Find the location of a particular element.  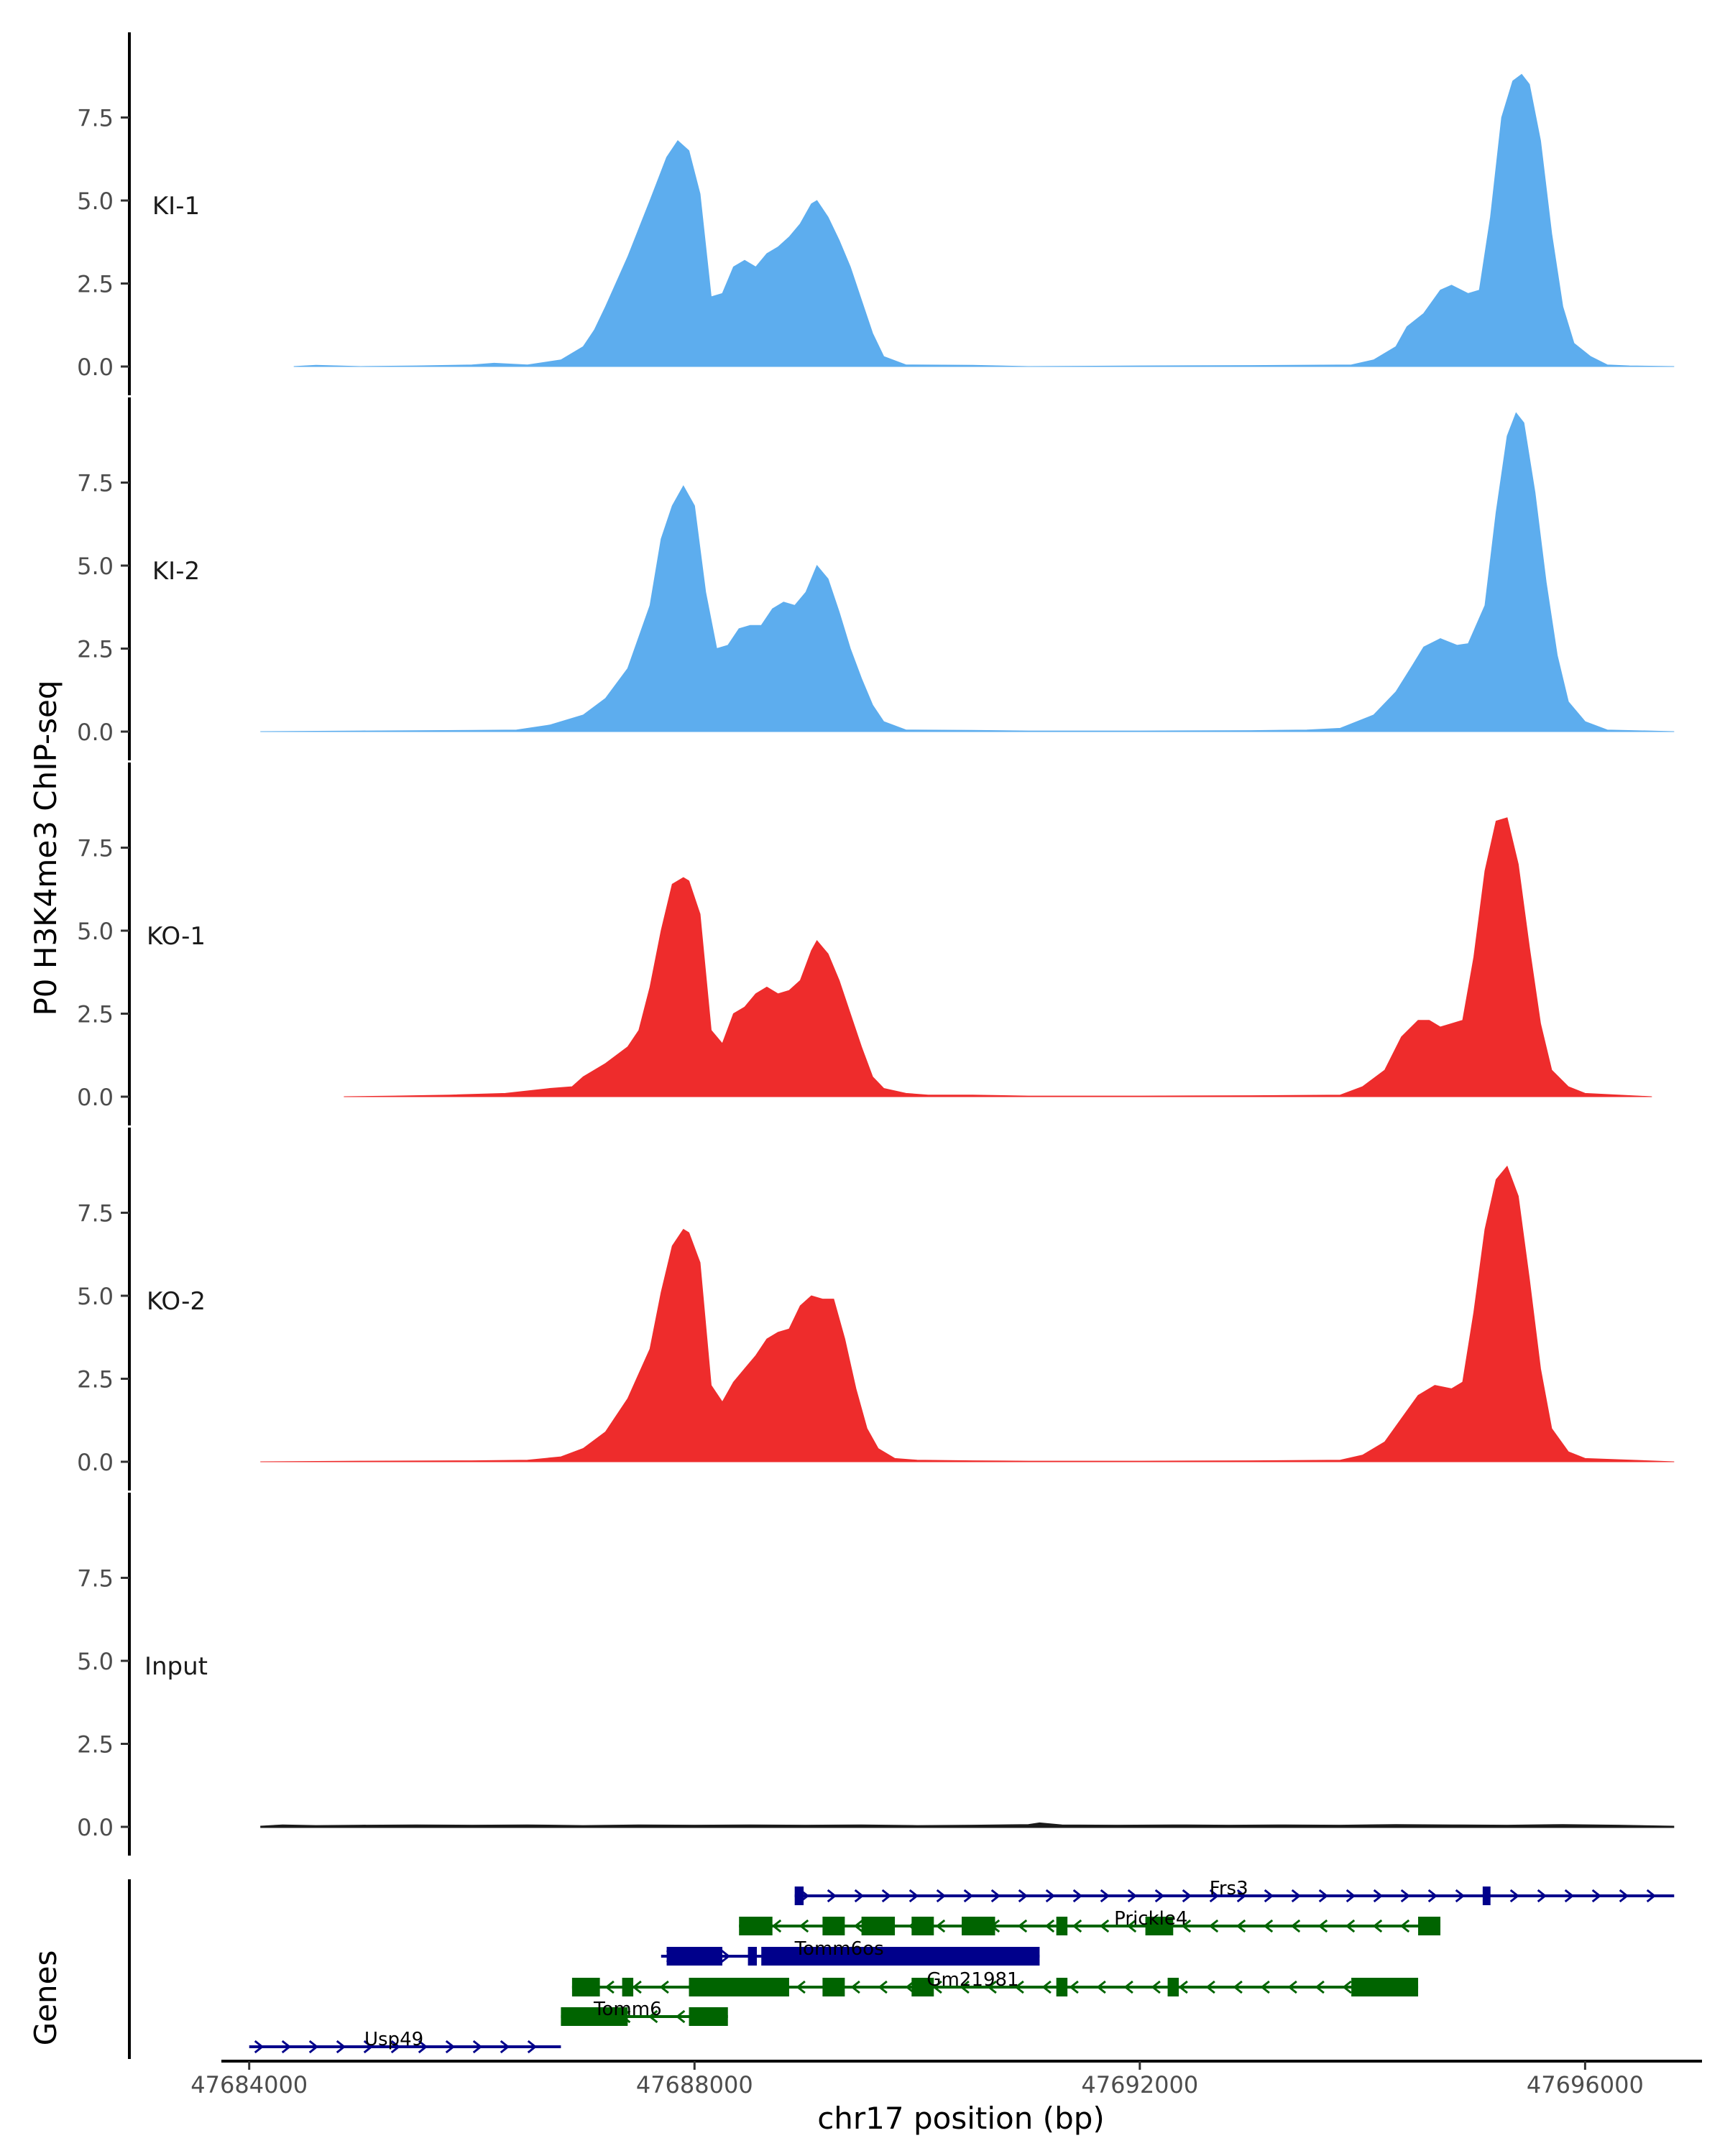

gene-tomm6os: Tomm6os is located at coordinates (850, 1952).